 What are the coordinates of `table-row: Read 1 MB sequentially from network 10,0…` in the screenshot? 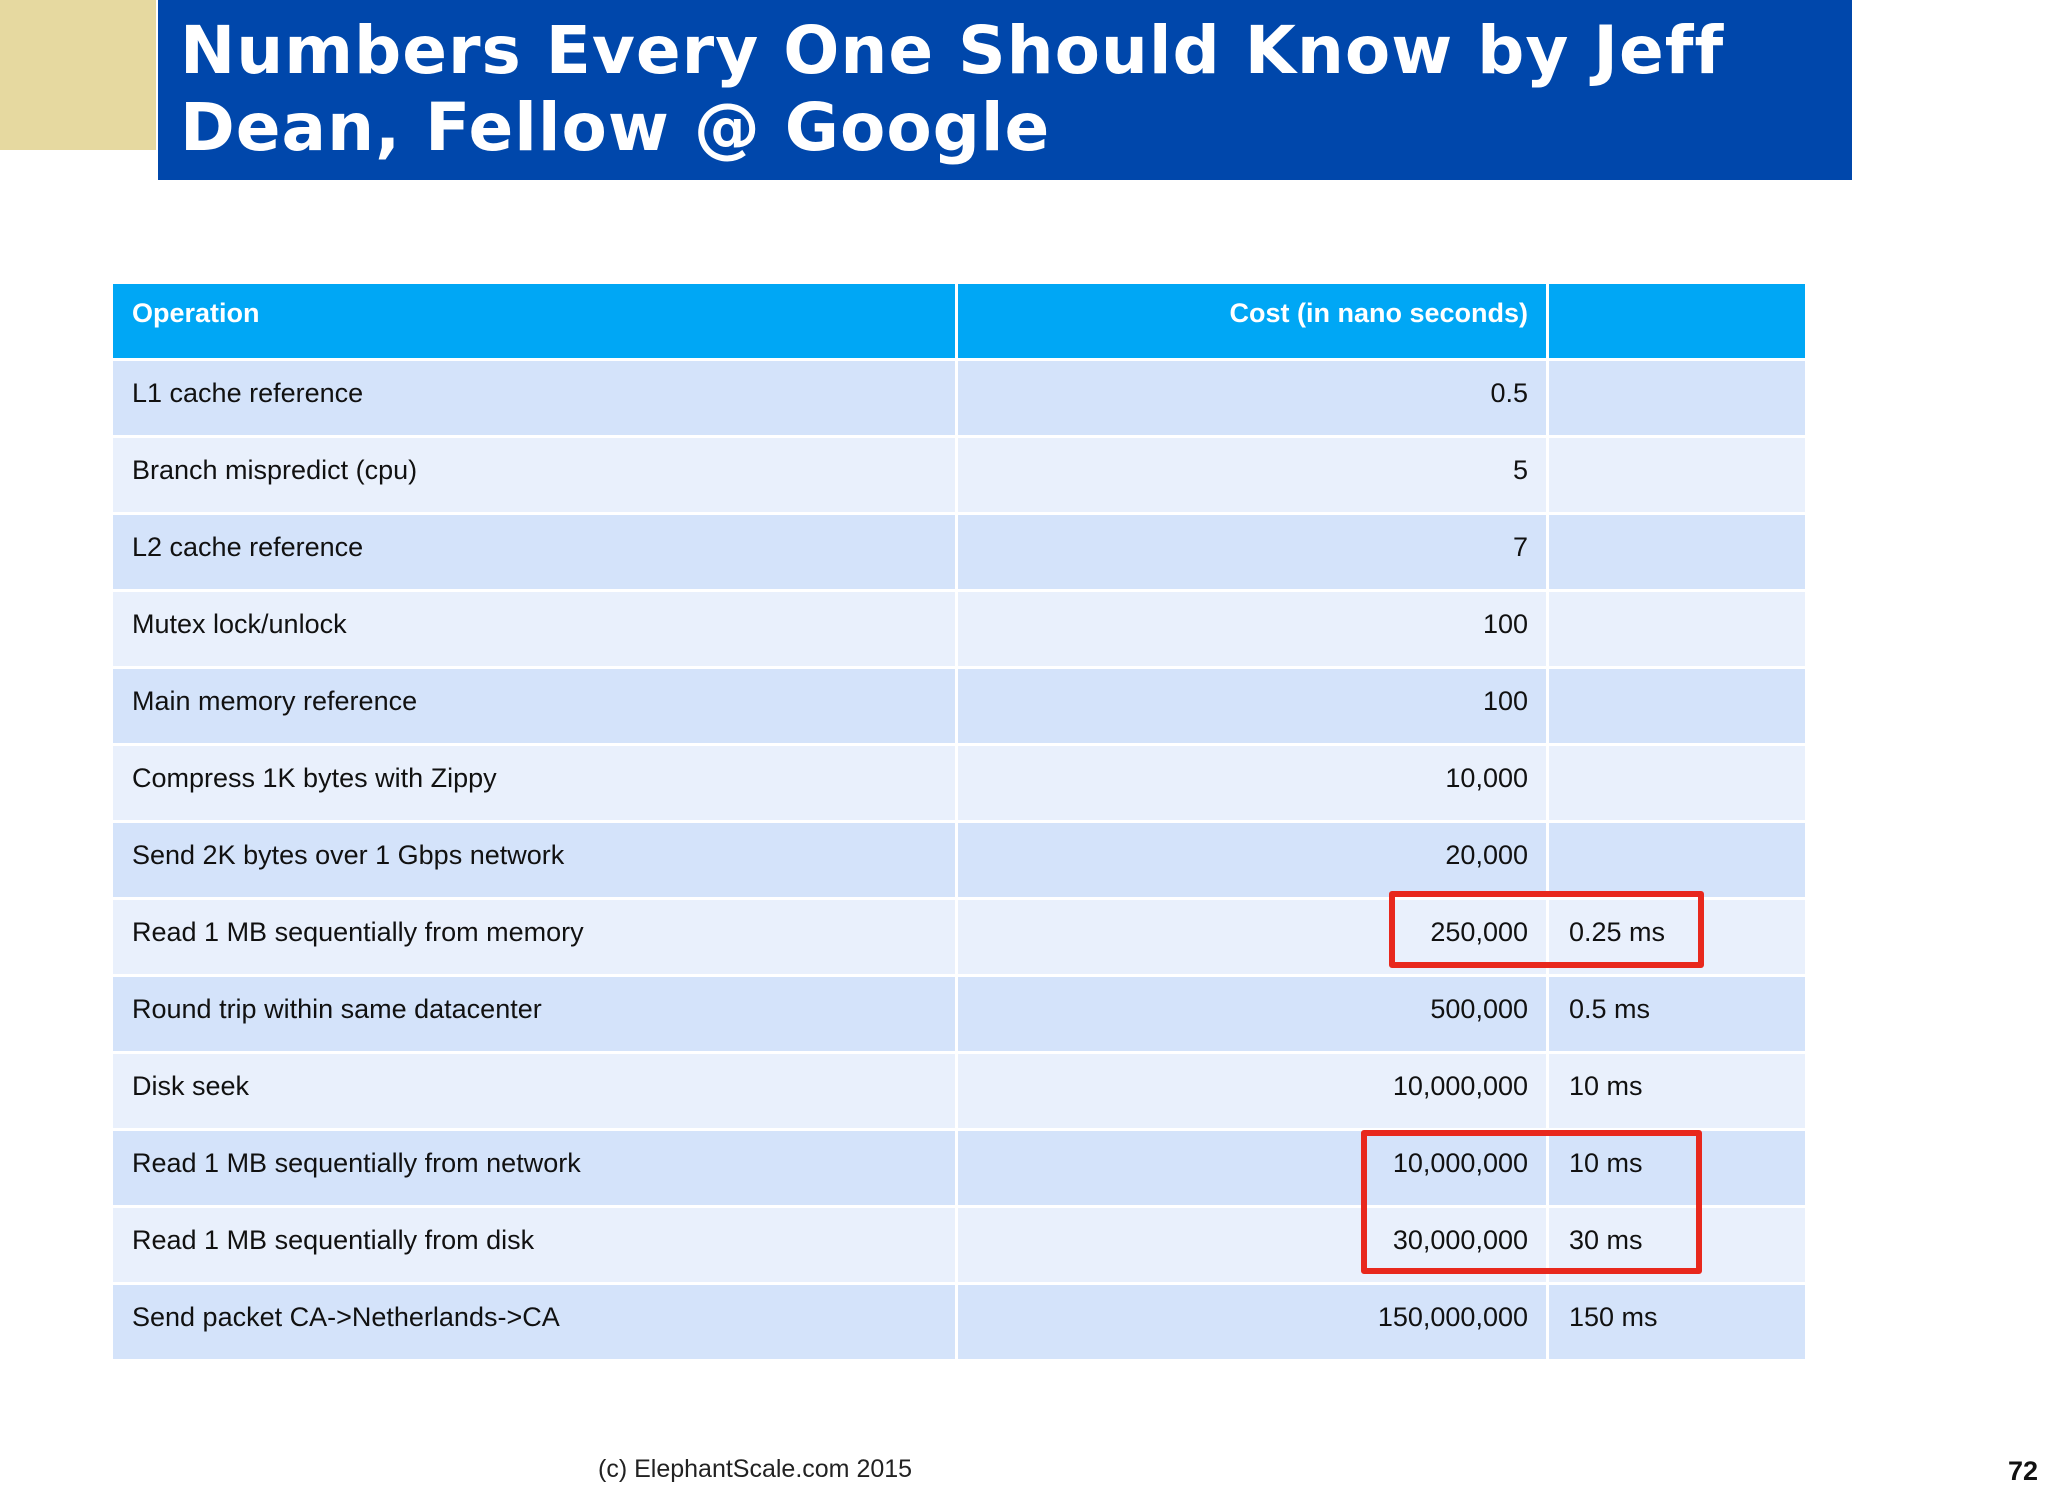 It's located at (959, 1168).